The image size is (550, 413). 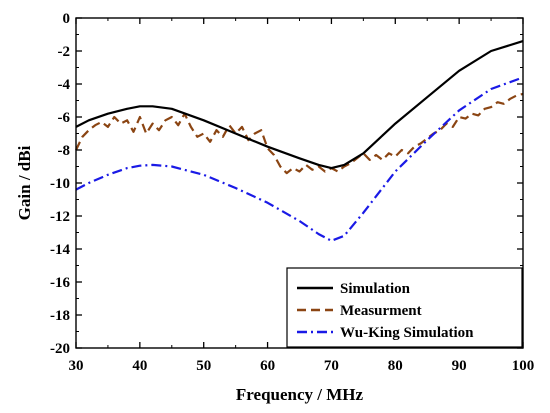 I want to click on legend: Simulation Measurment Wu-King Simulation, so click(x=404, y=307).